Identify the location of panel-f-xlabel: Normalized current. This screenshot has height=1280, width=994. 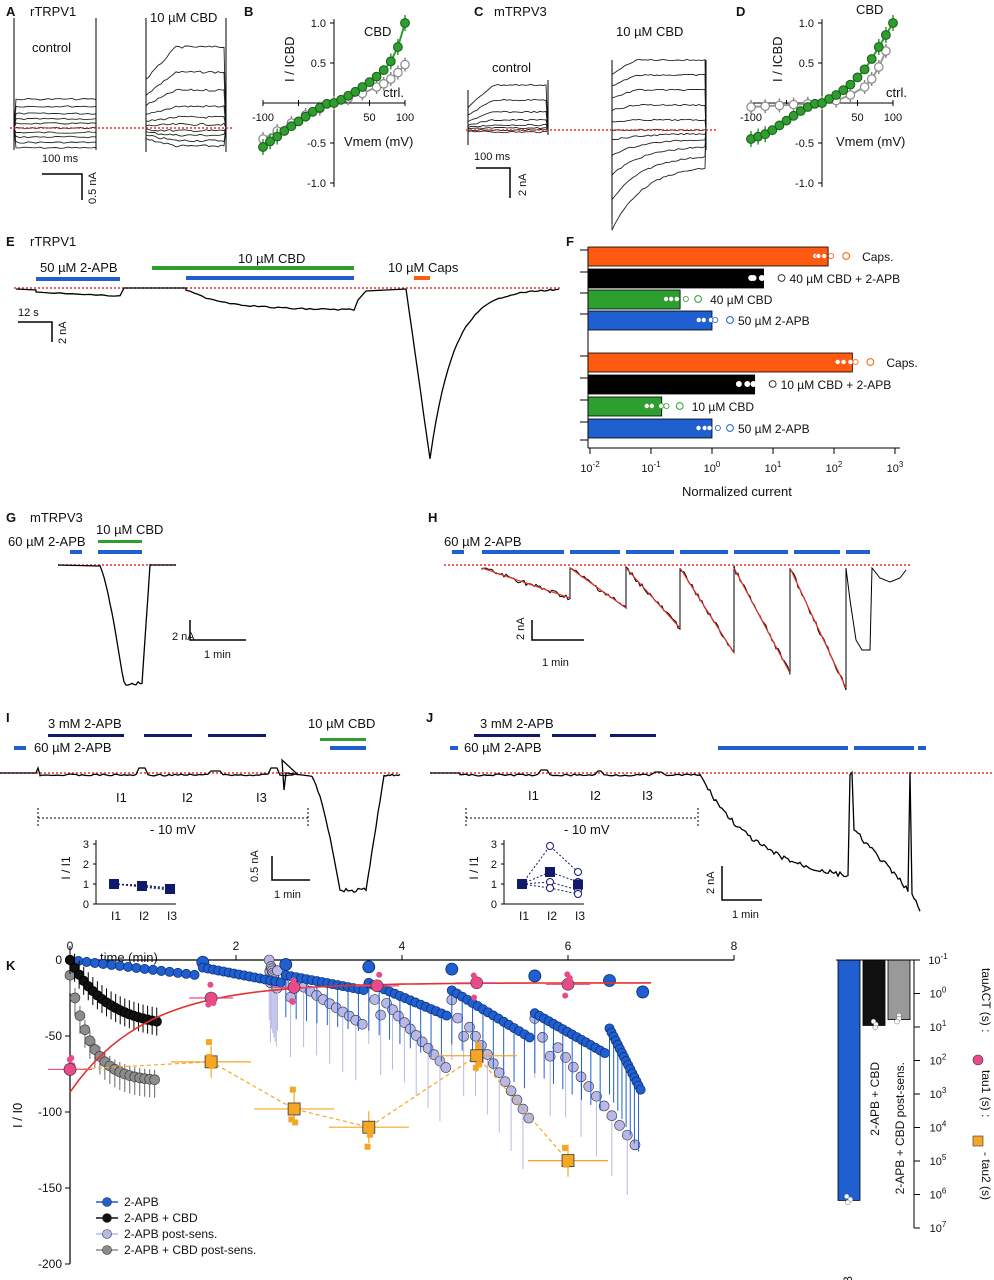
(737, 491).